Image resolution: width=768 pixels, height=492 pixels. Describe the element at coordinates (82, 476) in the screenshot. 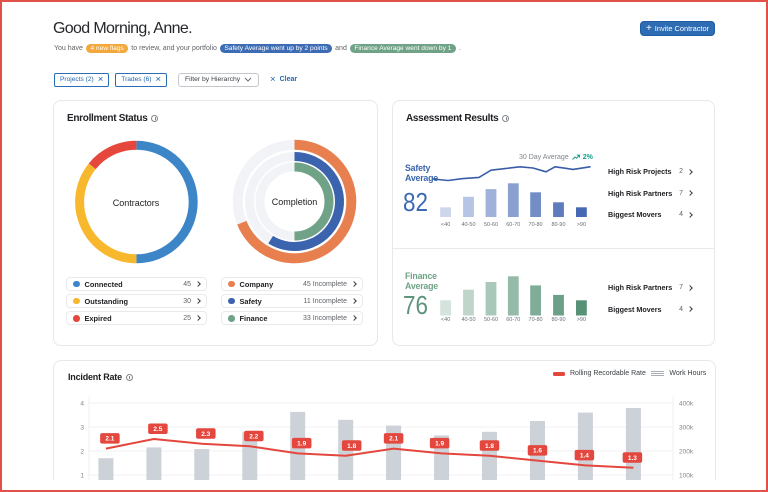

I see `svg-text: 1` at that location.